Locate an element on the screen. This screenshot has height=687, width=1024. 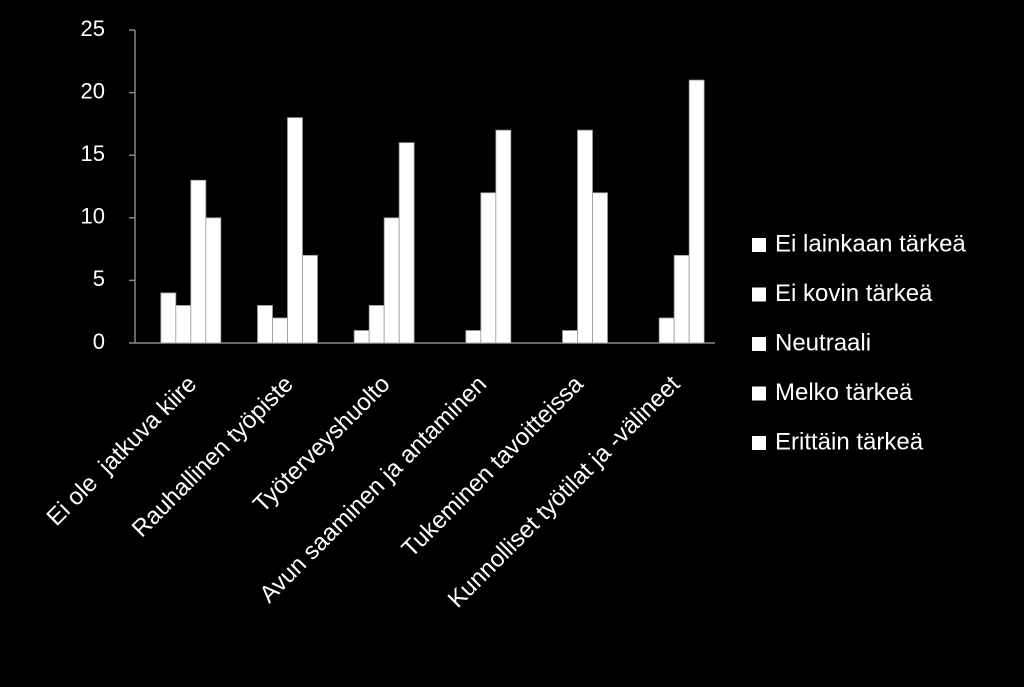
legend-label: Melko tärkeä is located at coordinates (844, 392).